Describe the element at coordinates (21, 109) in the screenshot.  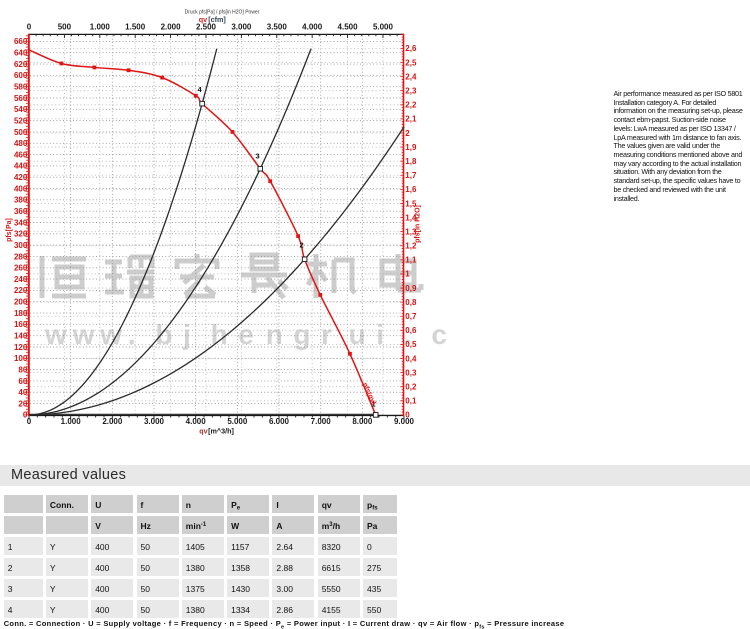
I see `svg-text: 540` at that location.